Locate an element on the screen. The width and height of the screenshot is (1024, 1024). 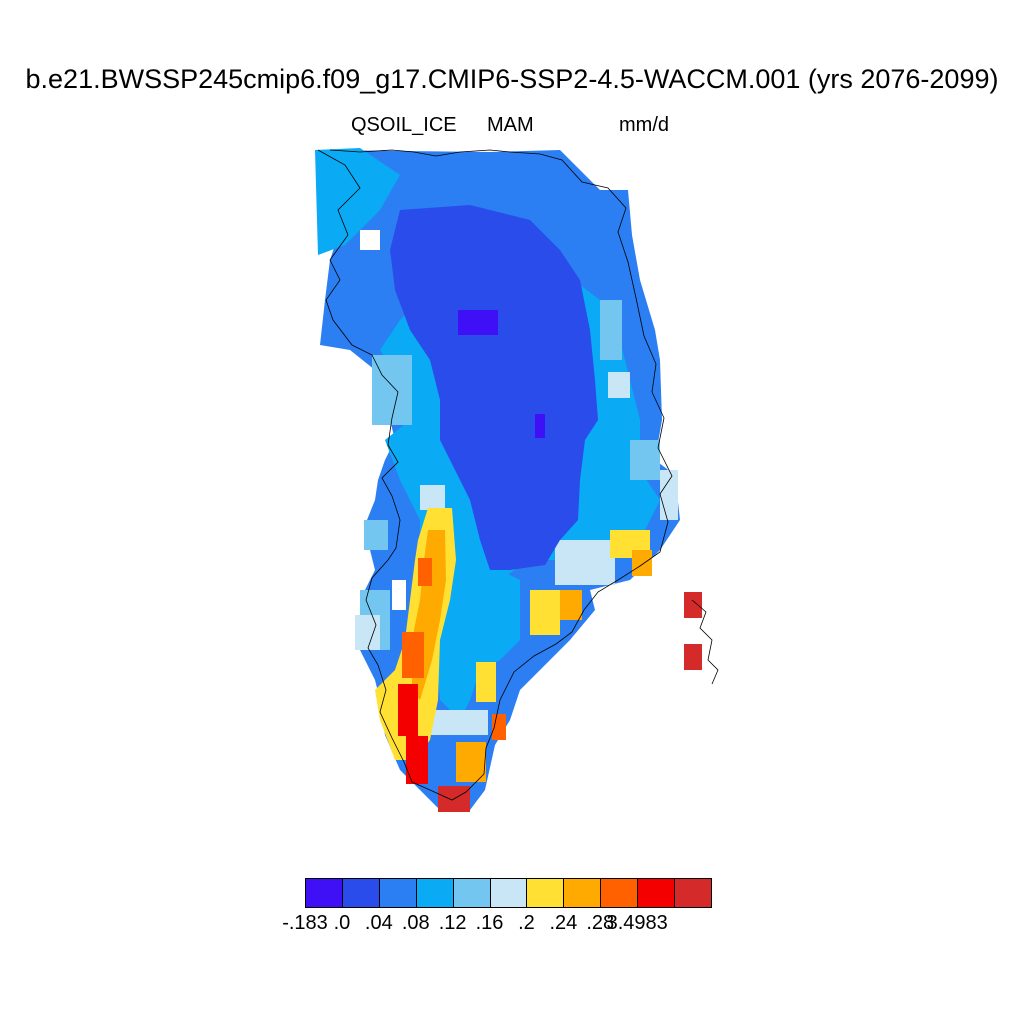
colorbar-tick-label: .28 is located at coordinates (600, 923).